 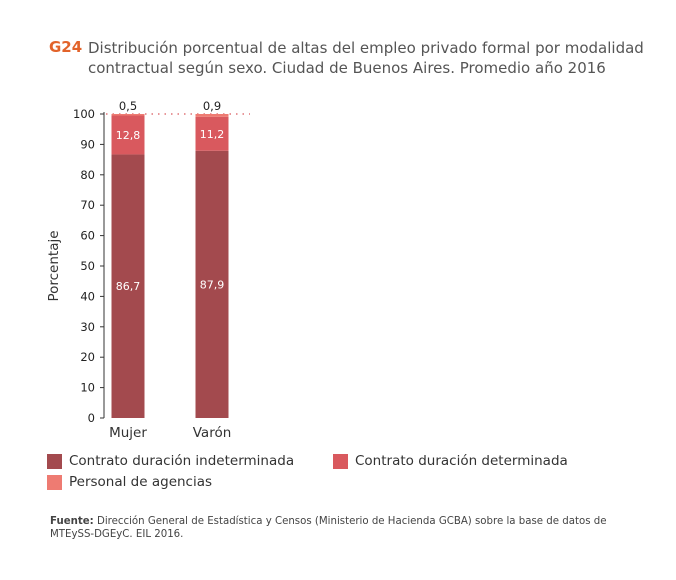 What do you see at coordinates (212, 106) in the screenshot?
I see `data-label: 0,9` at bounding box center [212, 106].